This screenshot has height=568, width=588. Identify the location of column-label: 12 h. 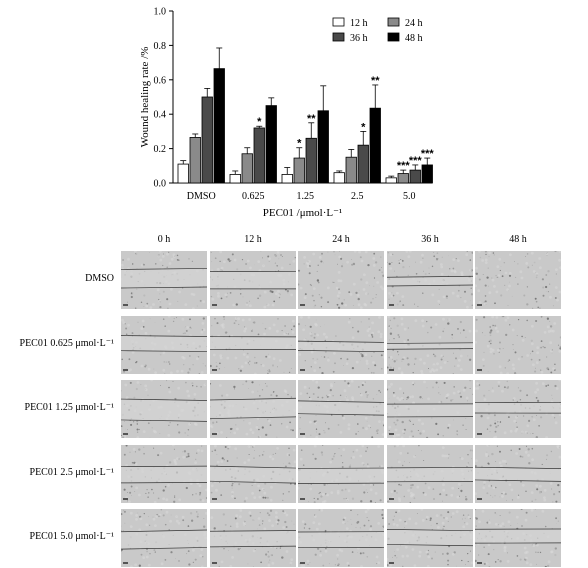
(253, 239).